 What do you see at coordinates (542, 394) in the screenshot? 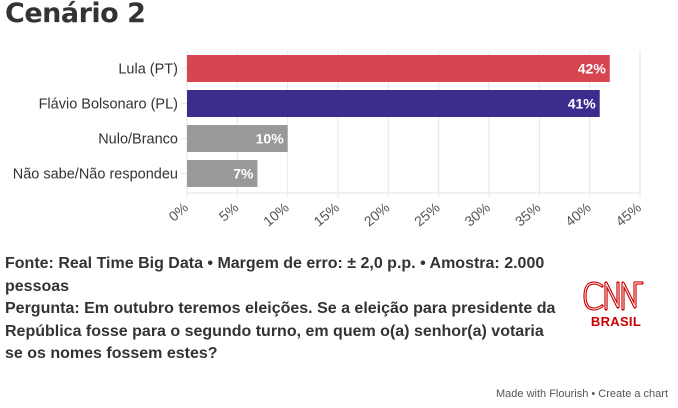
I see `made-with-flourish-link: Made with Flourish` at bounding box center [542, 394].